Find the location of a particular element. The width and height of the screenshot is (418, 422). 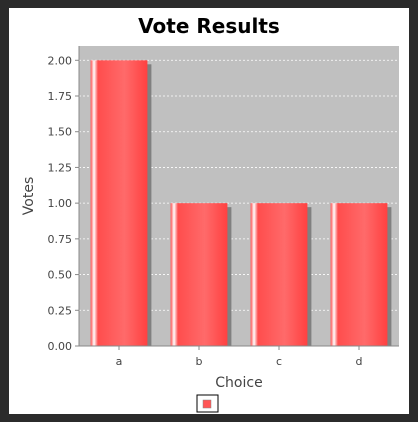

y-tick-label: 0.00 is located at coordinates (60, 346).